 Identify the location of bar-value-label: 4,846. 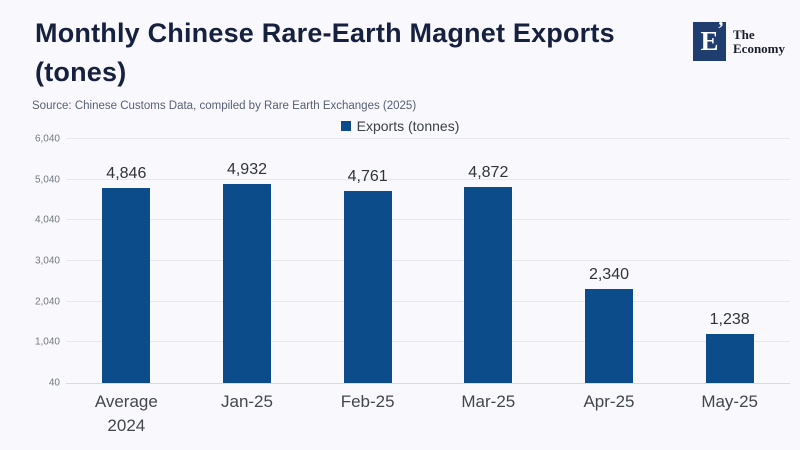
(126, 173).